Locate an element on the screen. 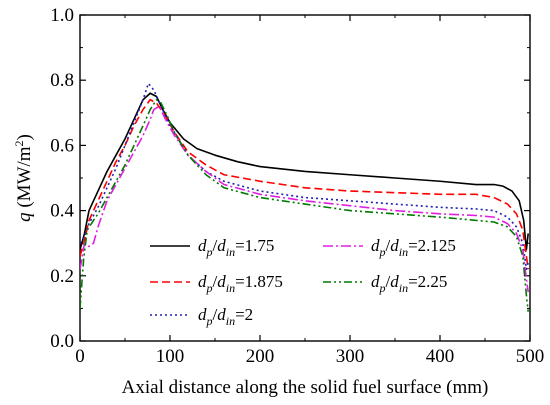 Image resolution: width=550 pixels, height=405 pixels. y-axis-unit-close: ) is located at coordinates (24, 137).